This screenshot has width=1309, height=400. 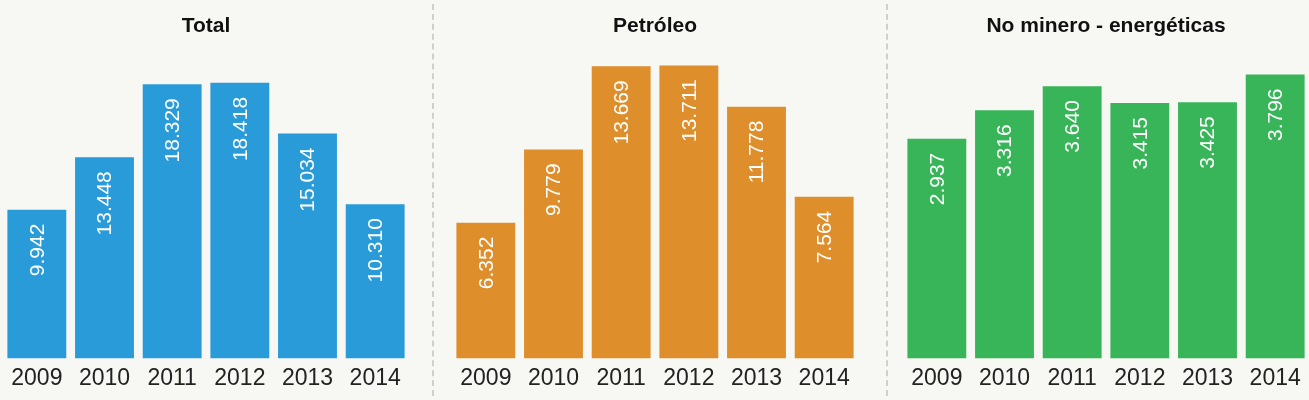 I want to click on chart-title: No minero - energéticas, so click(x=1106, y=25).